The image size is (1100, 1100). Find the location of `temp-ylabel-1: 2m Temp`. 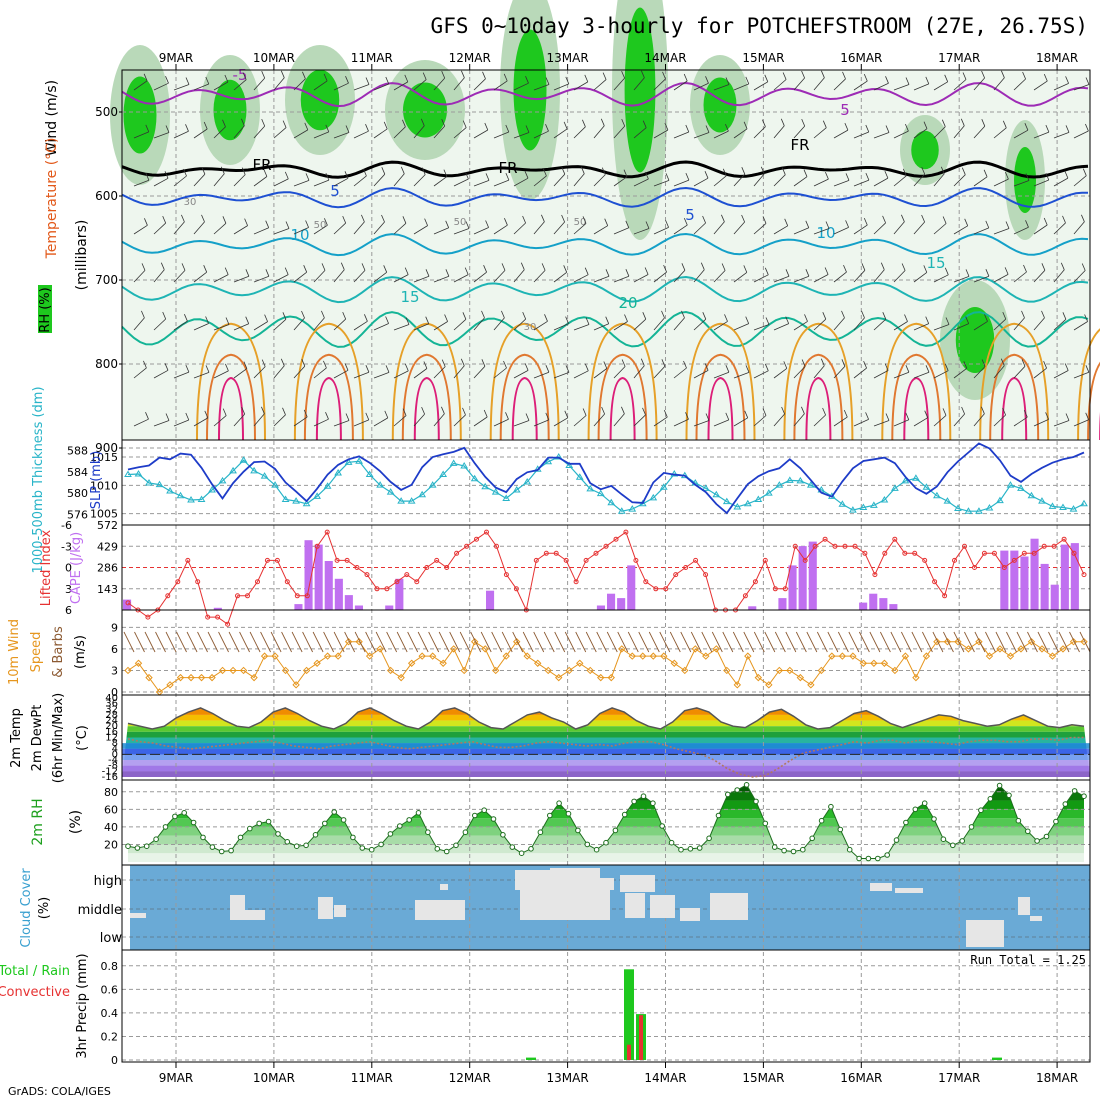

temp-ylabel-1: 2m Temp is located at coordinates (16, 738).